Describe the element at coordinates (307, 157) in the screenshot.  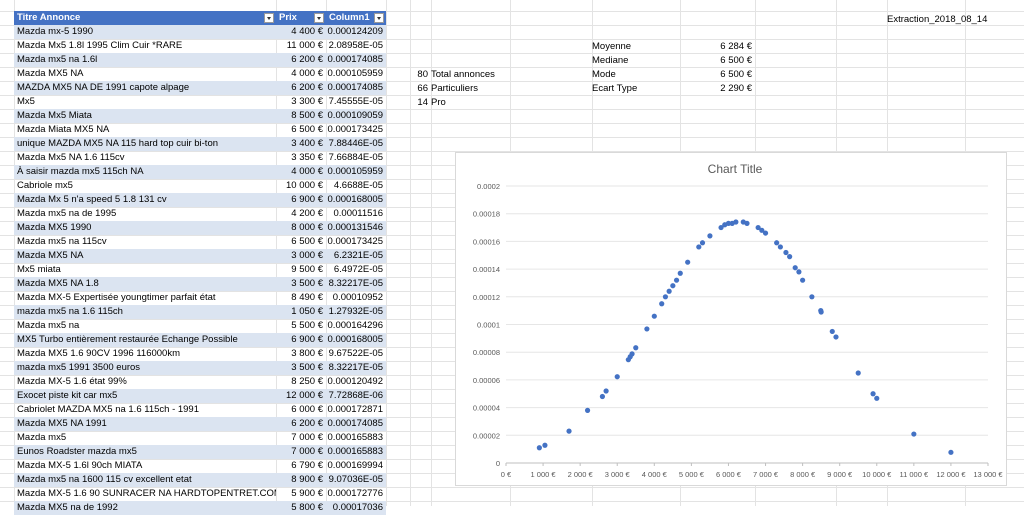
I see `cell-prix: 3 350 €` at that location.